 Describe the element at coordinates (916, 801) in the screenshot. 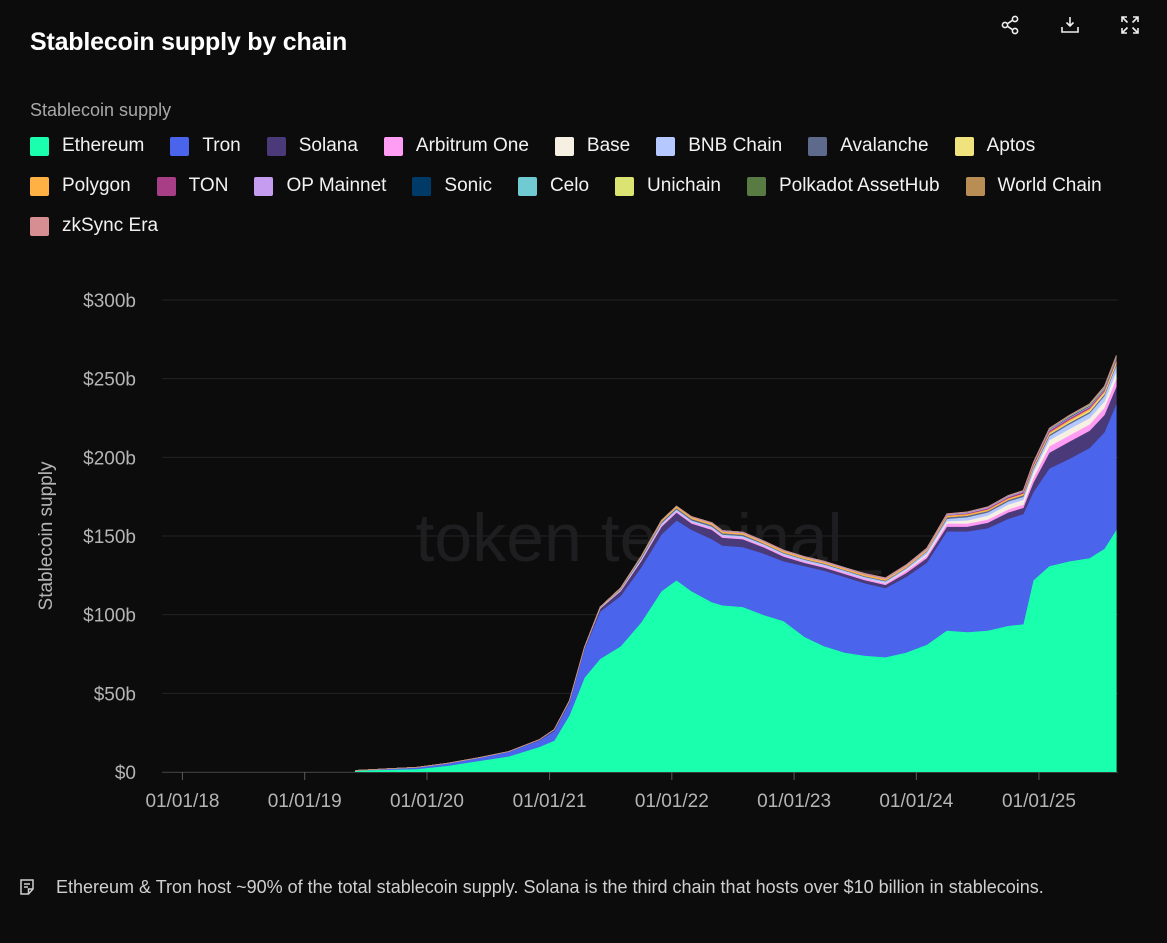

I see `x-tick-label: 01/01/24` at that location.